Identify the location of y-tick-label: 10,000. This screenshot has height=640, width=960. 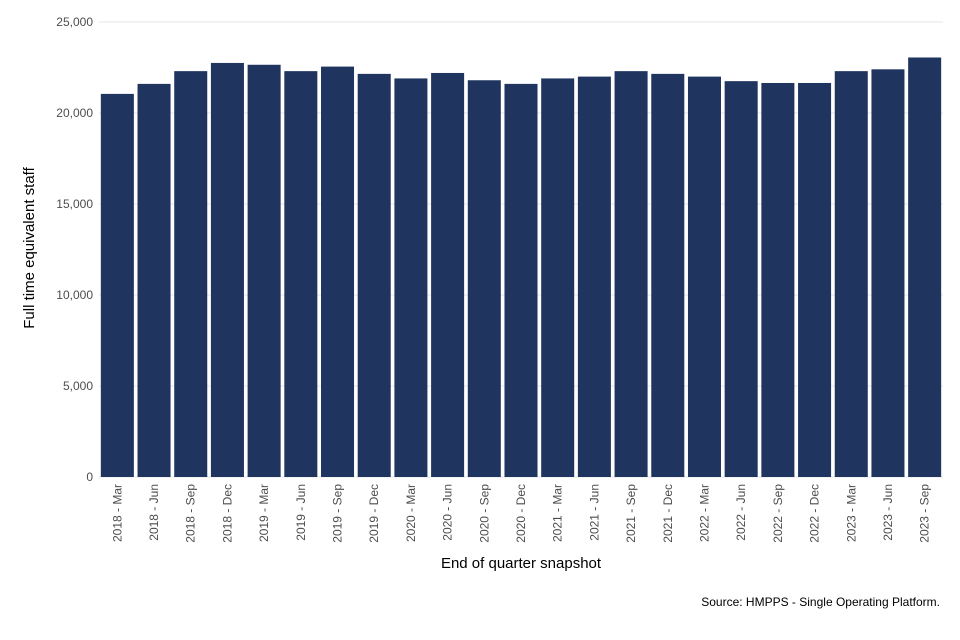
(74, 295).